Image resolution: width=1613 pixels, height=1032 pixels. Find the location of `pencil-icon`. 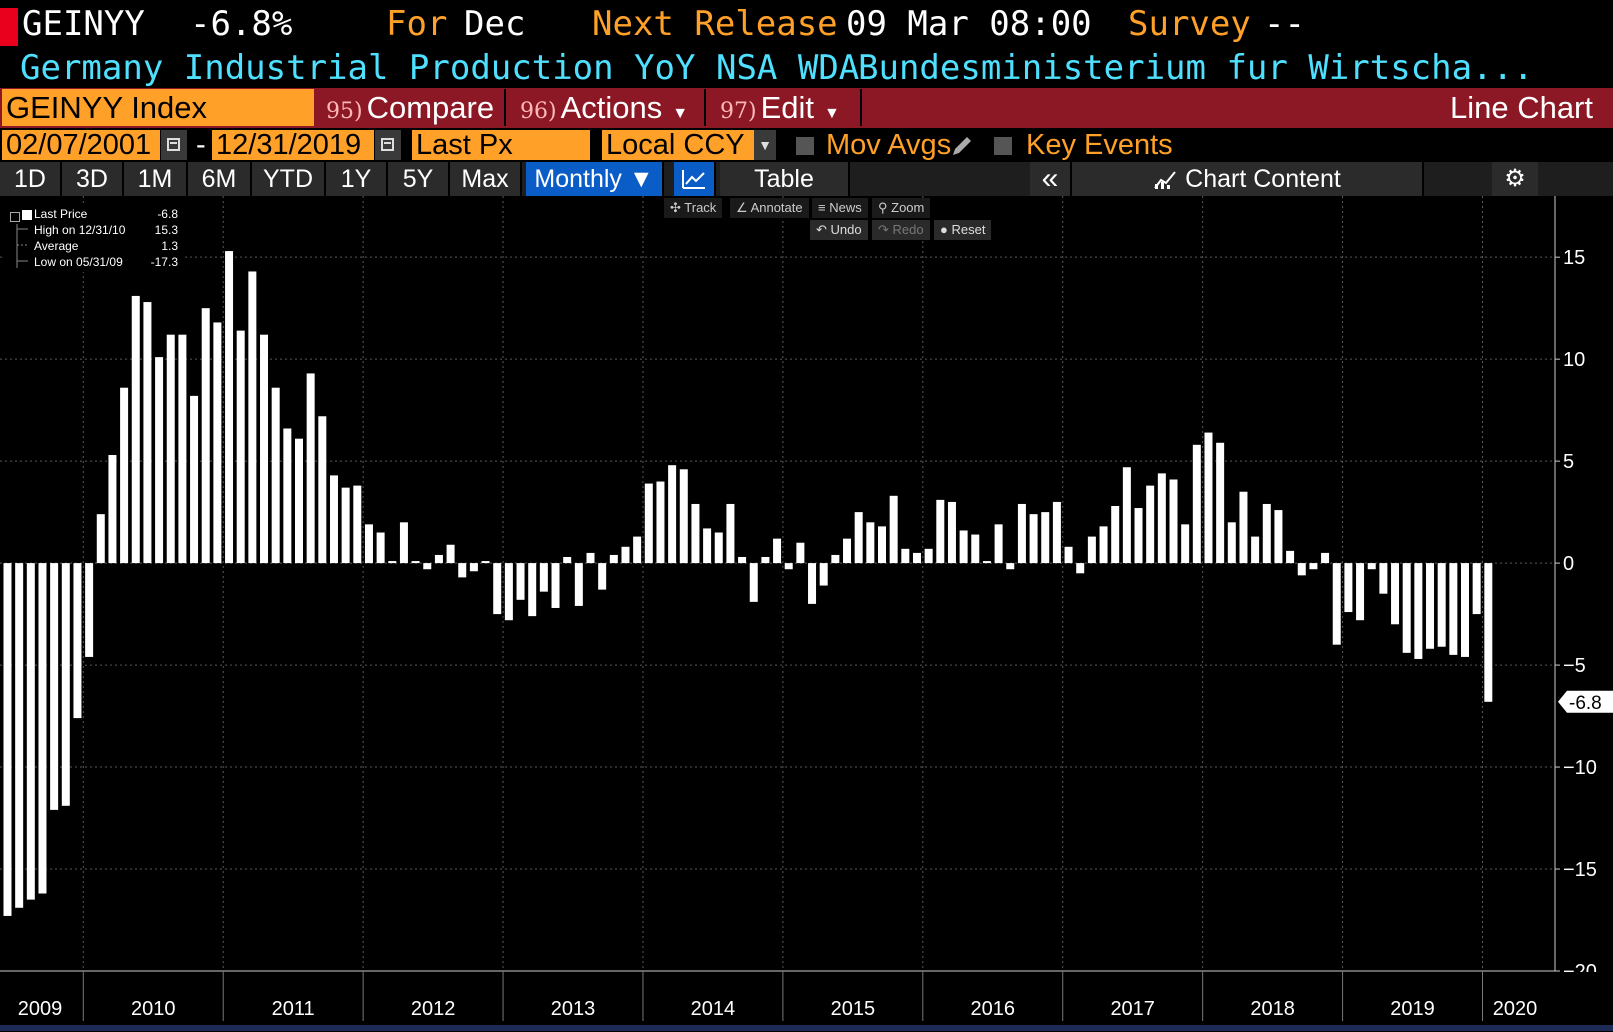

pencil-icon is located at coordinates (962, 146).